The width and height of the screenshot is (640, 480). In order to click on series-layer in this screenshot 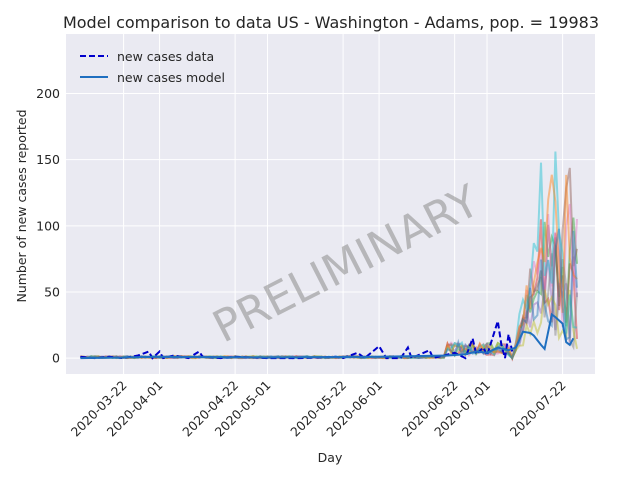, I will do `click(327, 336)`.